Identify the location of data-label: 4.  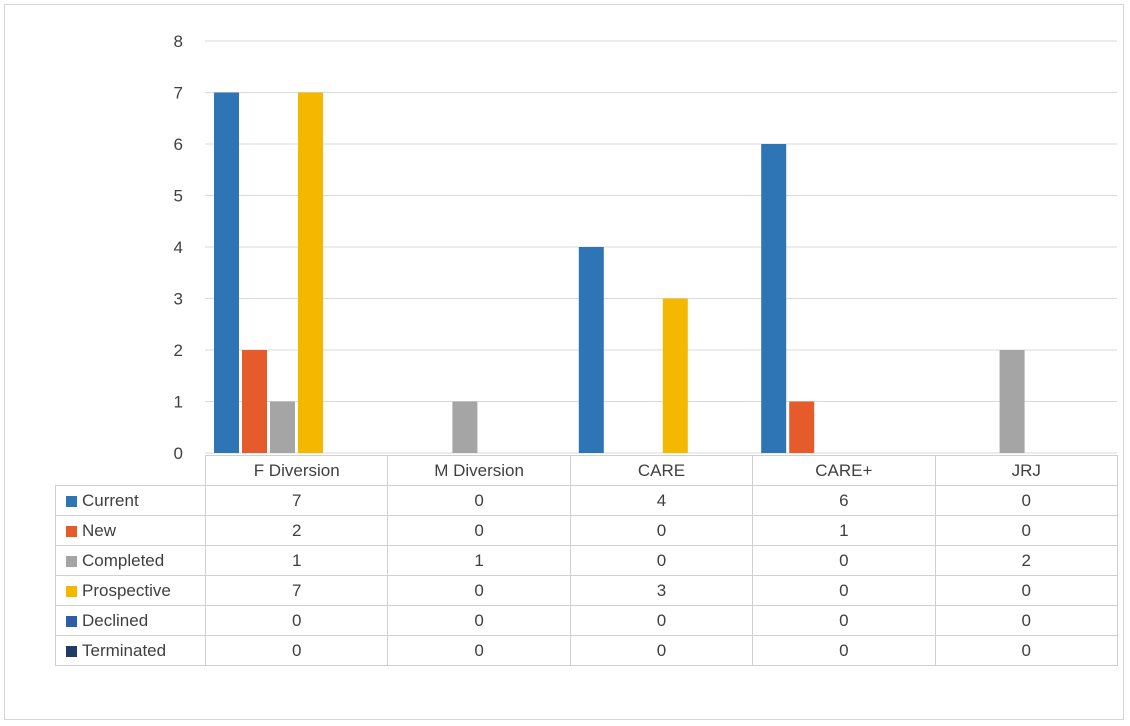
(661, 500).